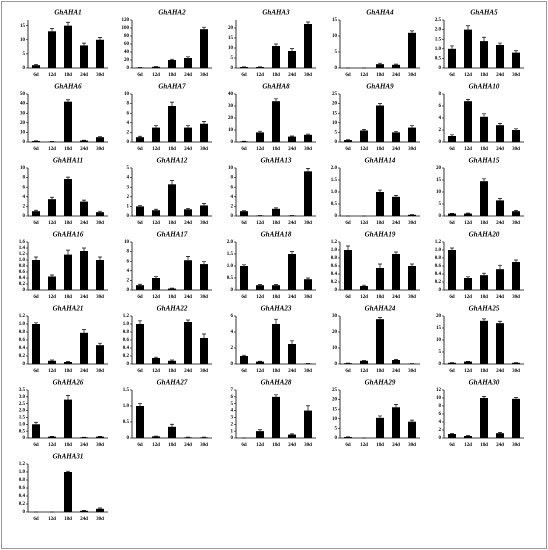  I want to click on y-tick-label: 1.0, so click(438, 250).